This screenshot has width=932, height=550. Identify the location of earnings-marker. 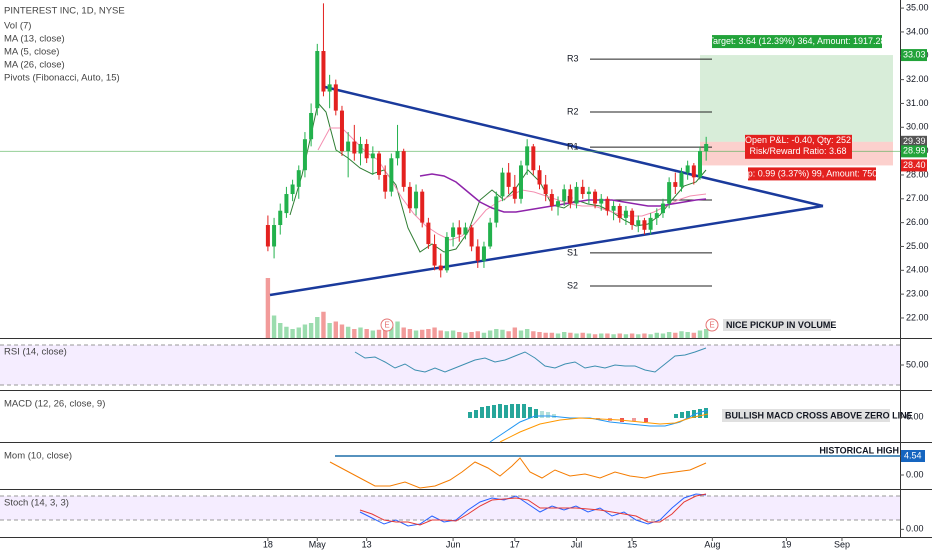
(712, 325).